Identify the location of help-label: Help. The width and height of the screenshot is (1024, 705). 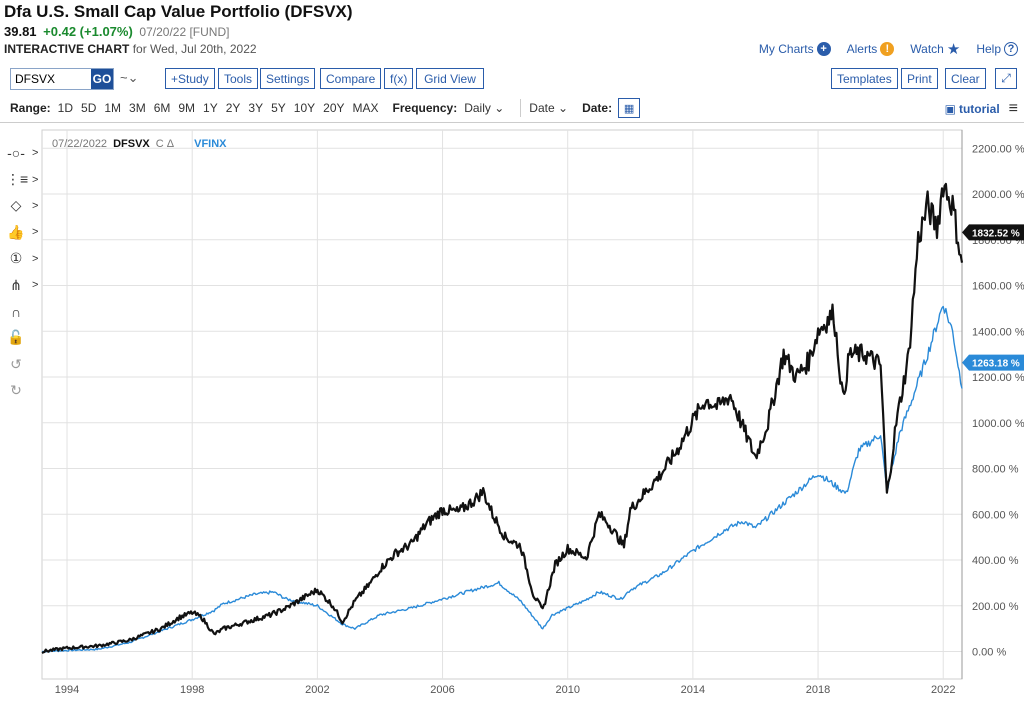
(988, 49).